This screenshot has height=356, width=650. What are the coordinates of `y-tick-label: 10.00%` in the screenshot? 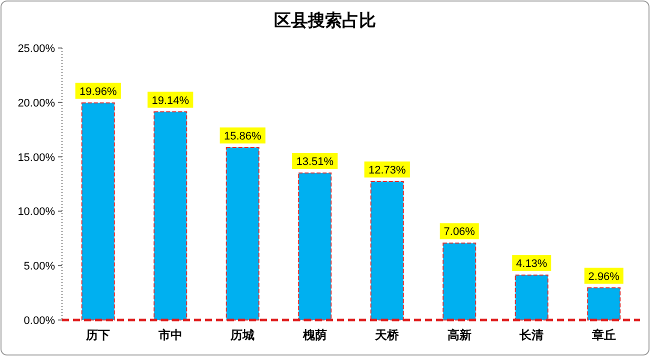 It's located at (37, 212).